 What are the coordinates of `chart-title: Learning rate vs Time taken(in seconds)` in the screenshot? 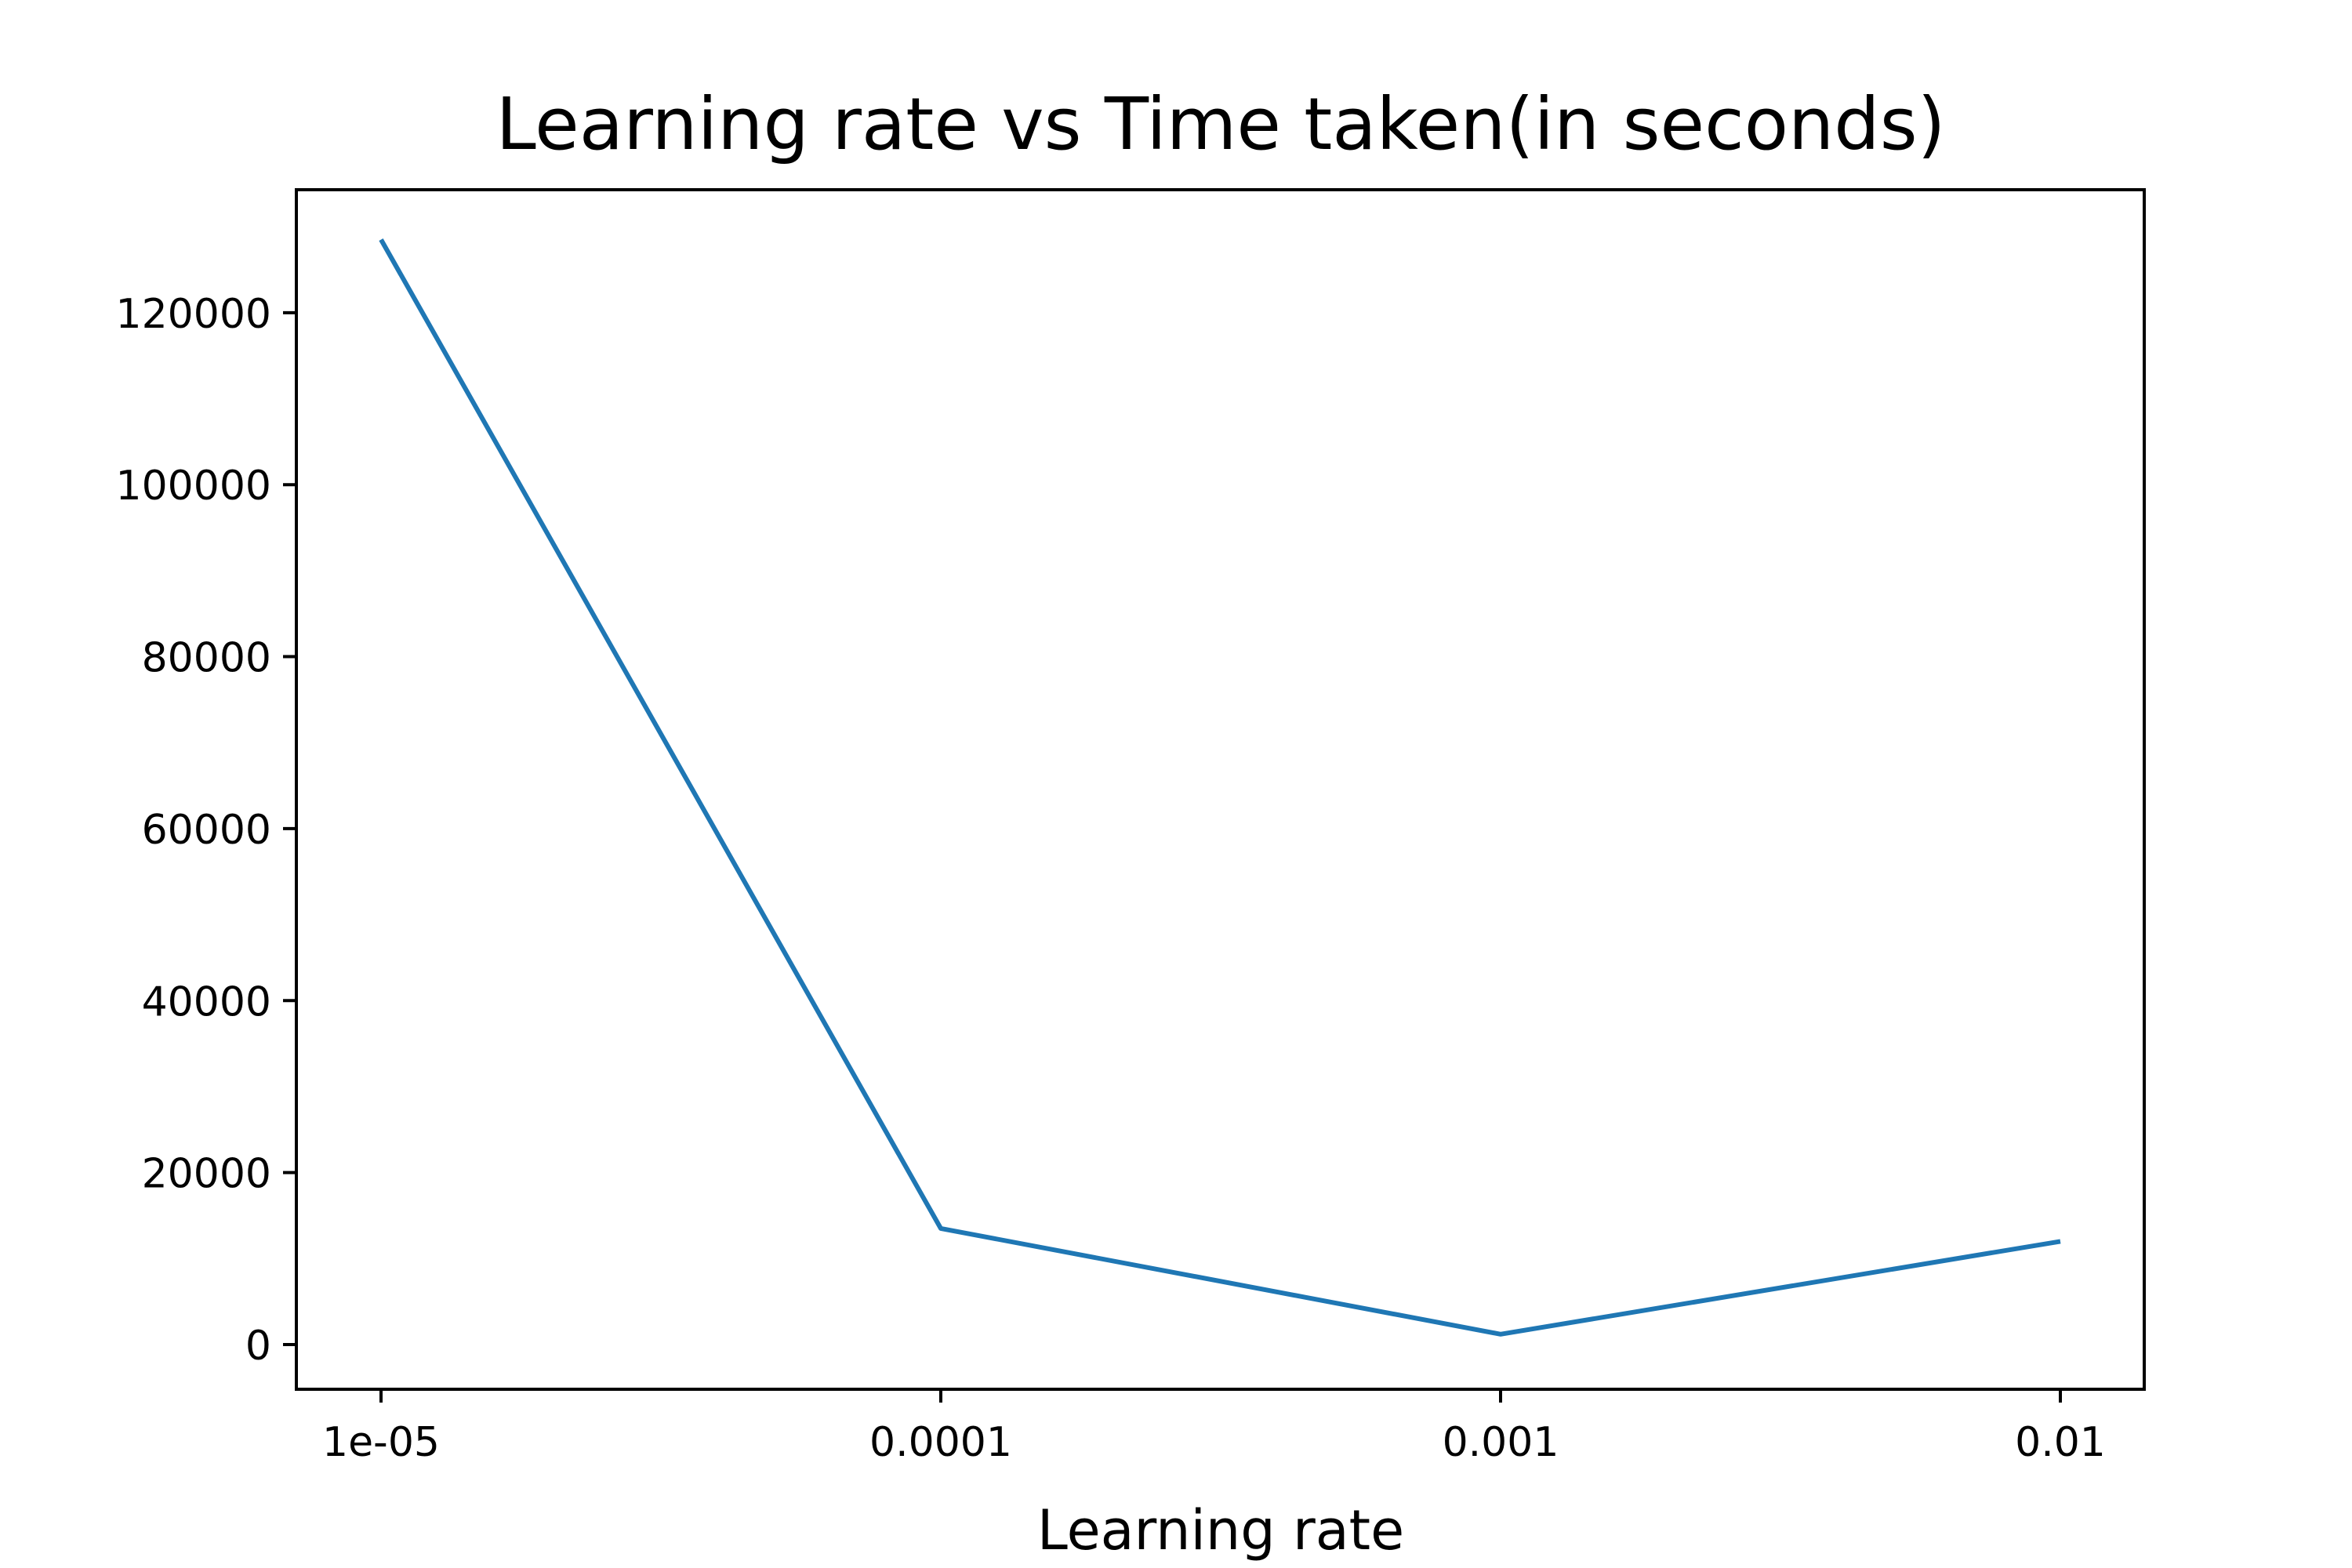 It's located at (1220, 124).